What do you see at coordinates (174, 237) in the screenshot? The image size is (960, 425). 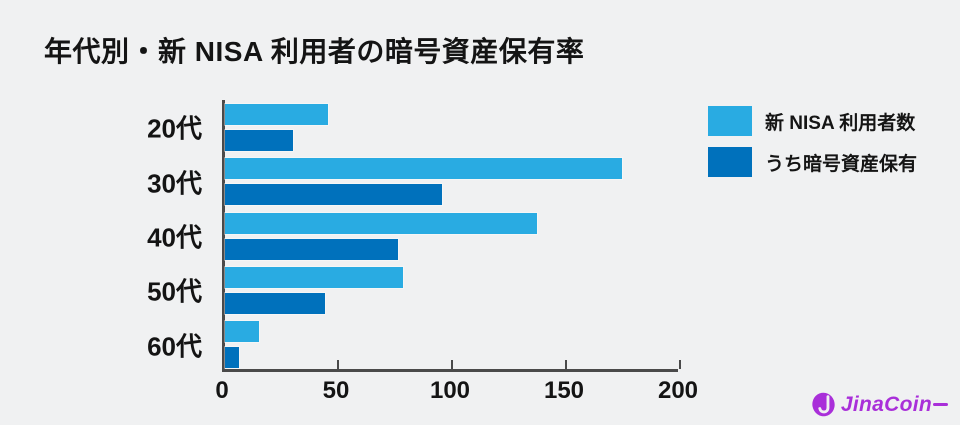 I see `category-label: 40代` at bounding box center [174, 237].